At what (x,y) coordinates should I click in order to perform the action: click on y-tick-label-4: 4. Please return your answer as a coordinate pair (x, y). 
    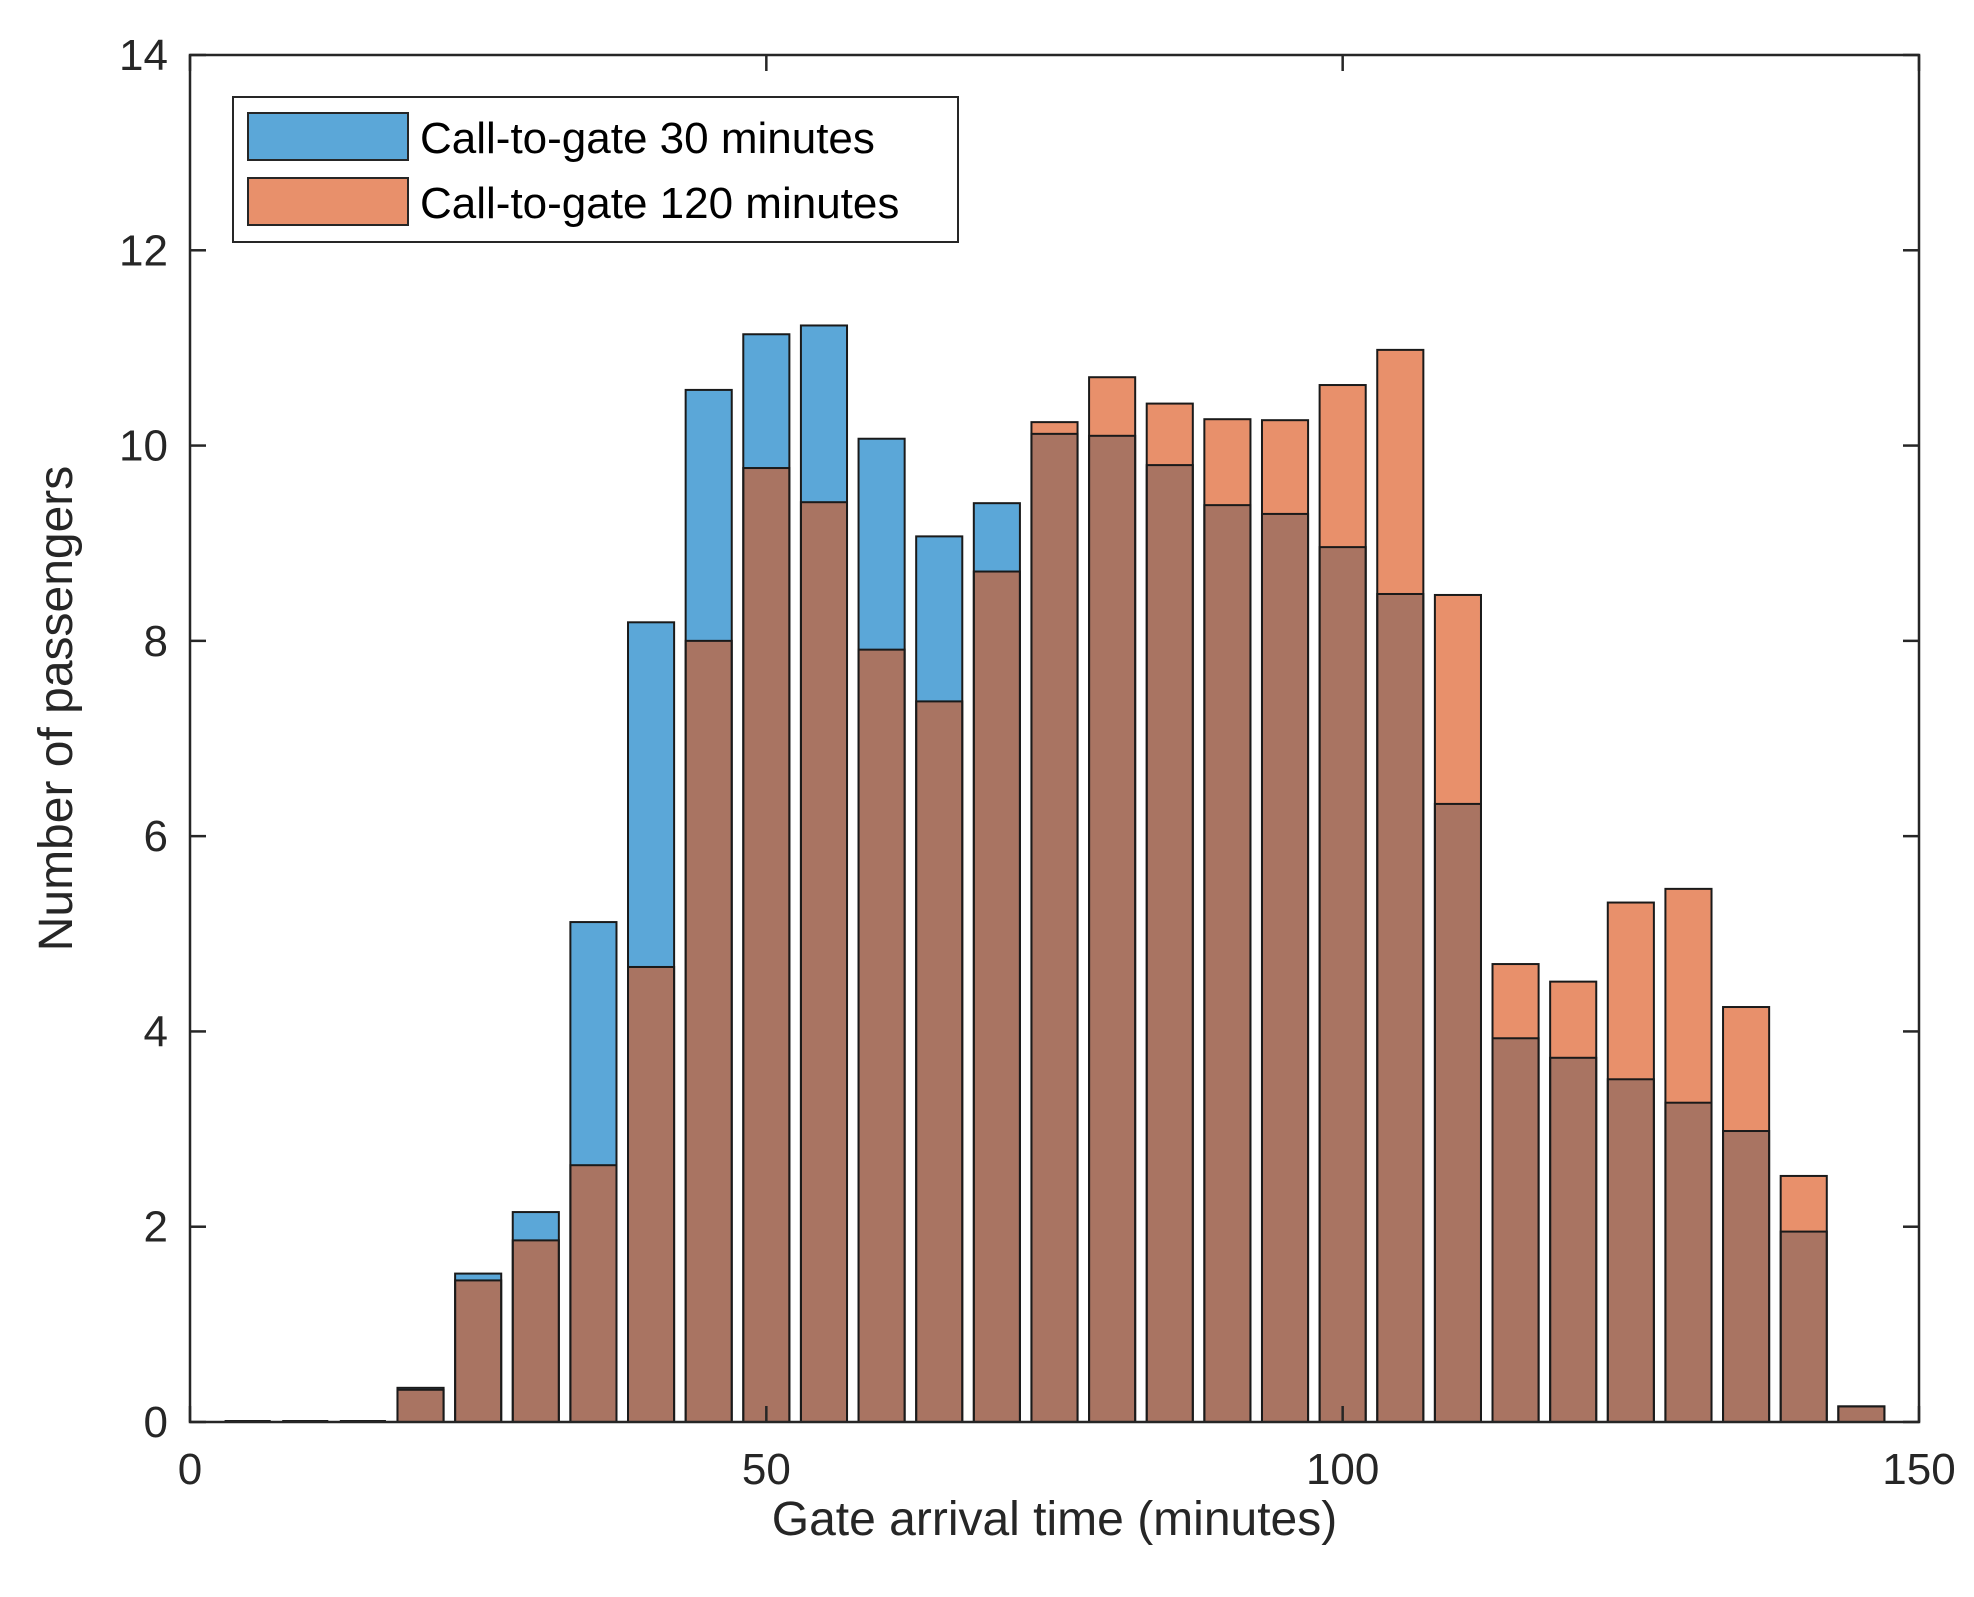
    Looking at the image, I should click on (156, 1031).